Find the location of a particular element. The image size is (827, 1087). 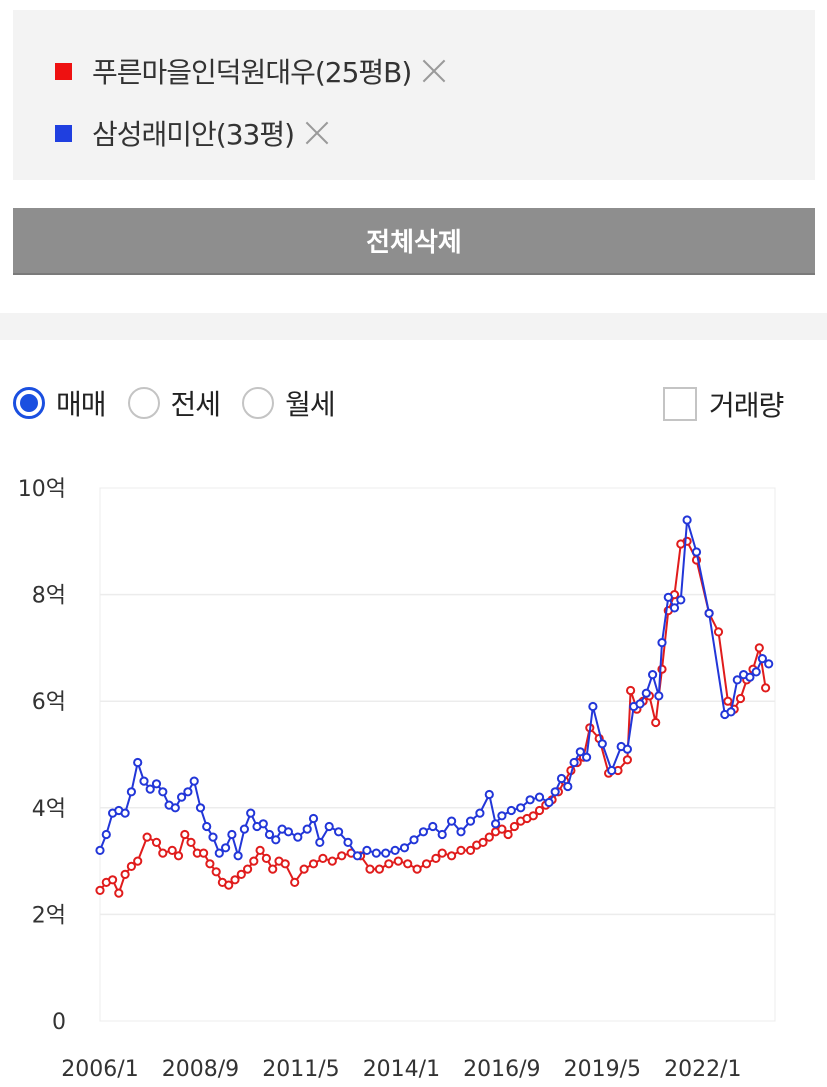

deal-type-monthly: 월세 is located at coordinates (289, 403).